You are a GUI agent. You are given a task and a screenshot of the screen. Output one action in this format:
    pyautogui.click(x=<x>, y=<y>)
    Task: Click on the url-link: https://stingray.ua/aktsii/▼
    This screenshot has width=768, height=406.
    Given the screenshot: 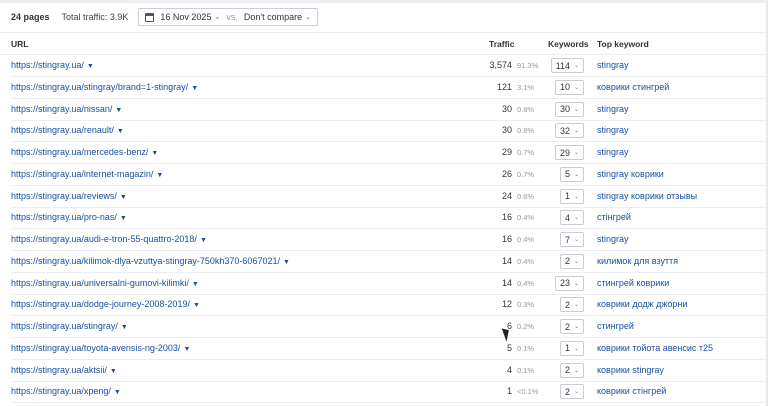 What is the action you would take?
    pyautogui.click(x=64, y=370)
    